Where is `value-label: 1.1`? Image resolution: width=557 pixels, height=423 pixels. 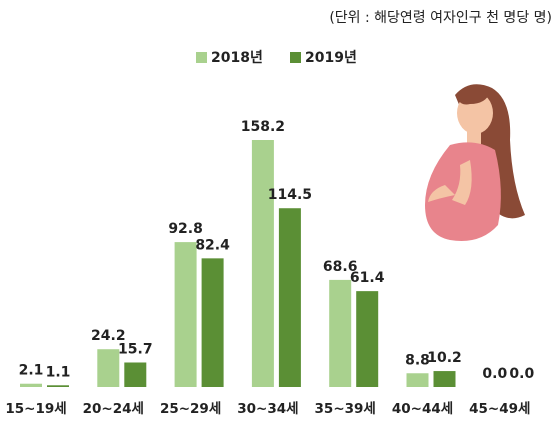
value-label: 1.1 is located at coordinates (58, 372).